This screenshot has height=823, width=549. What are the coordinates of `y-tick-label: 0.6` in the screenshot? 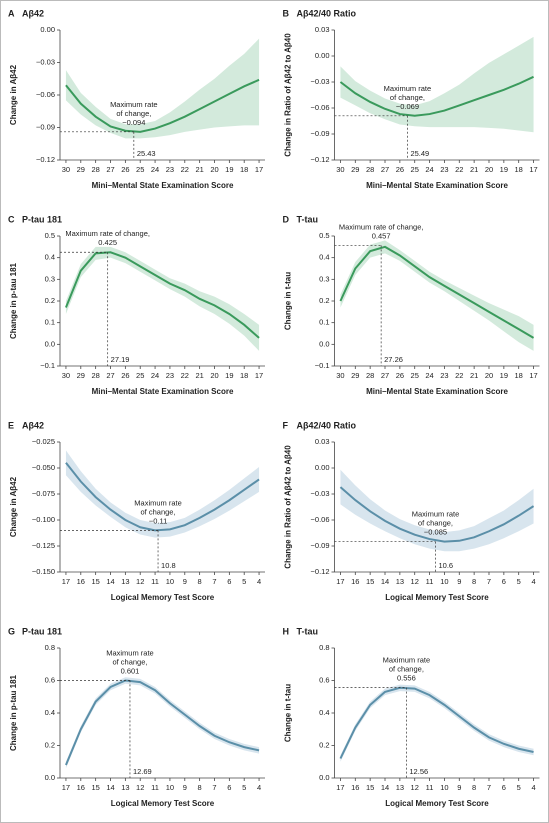 It's located at (324, 679).